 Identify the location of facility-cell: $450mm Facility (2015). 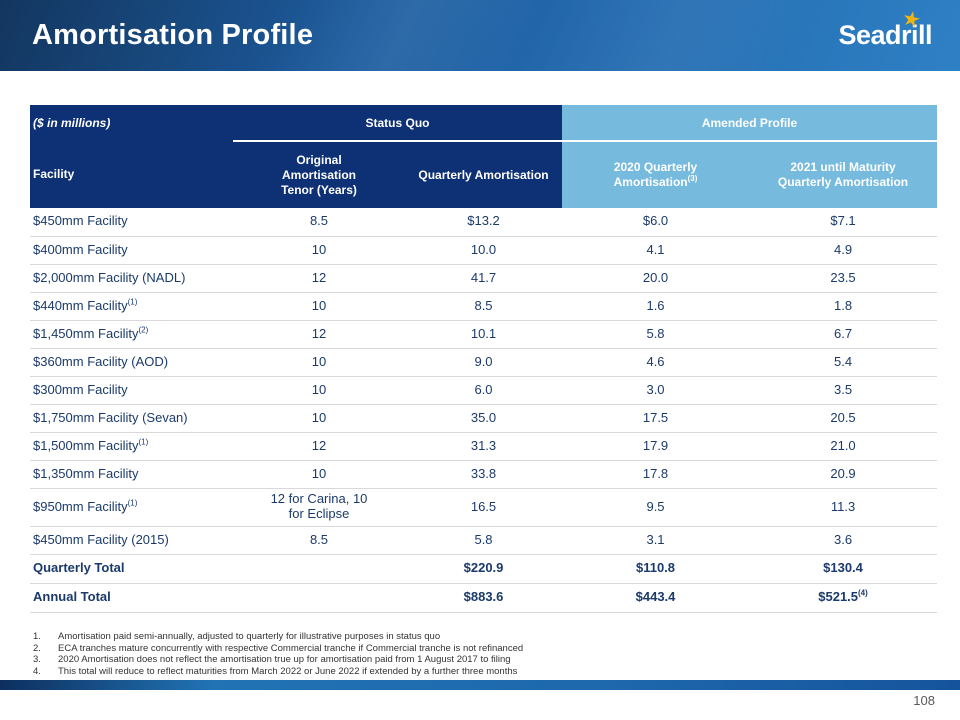
(131, 540).